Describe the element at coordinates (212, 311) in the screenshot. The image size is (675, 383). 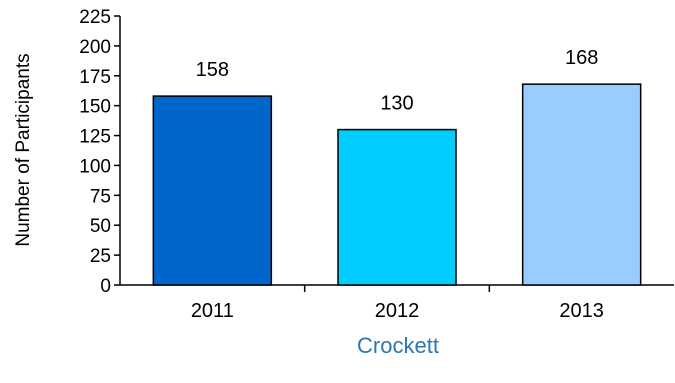
I see `x-tick-label-2011: 2011` at that location.